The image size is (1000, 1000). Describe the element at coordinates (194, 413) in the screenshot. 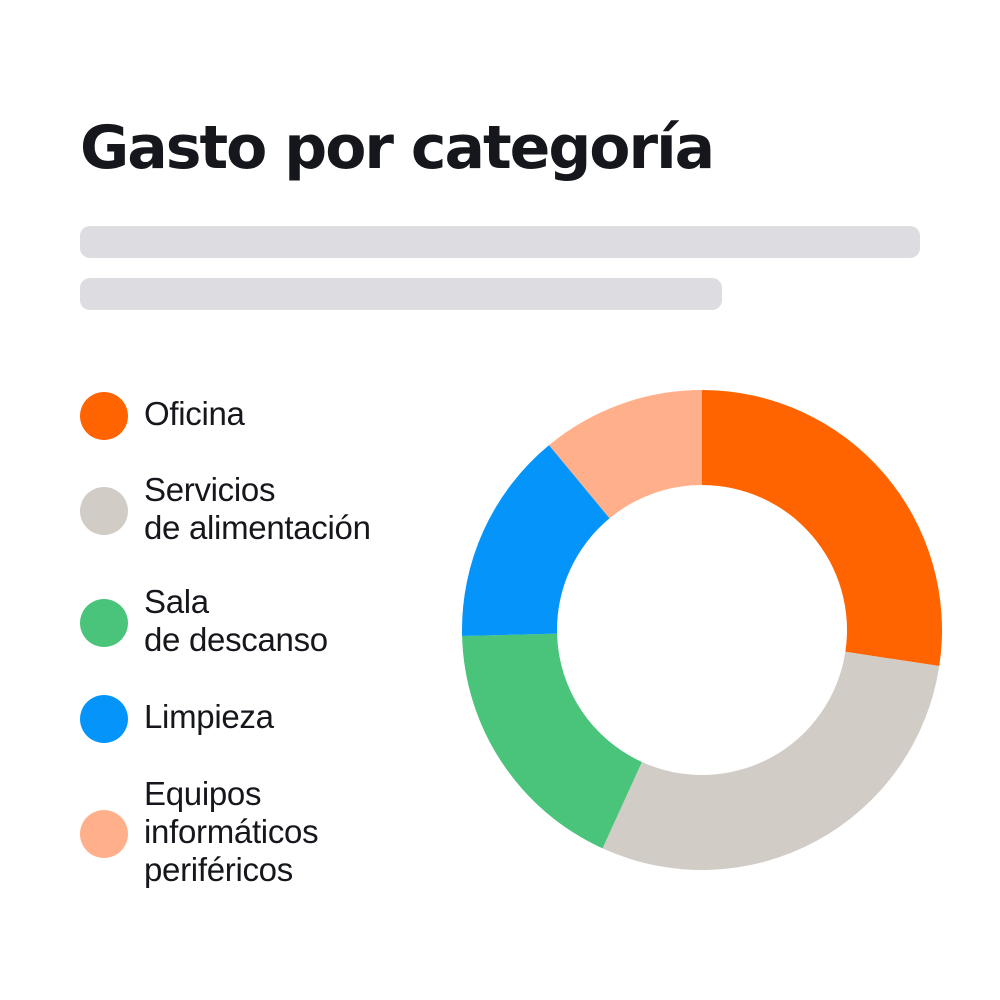

I see `legend-label: Oficina` at that location.